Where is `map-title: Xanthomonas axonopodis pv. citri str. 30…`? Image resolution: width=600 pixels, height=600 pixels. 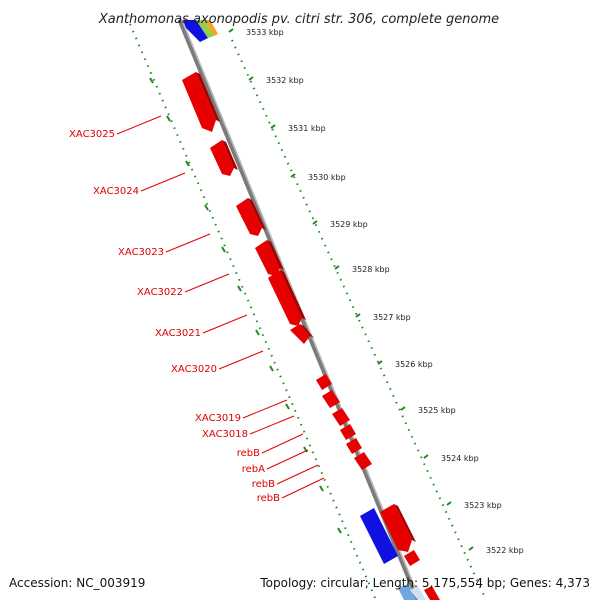
map-title: Xanthomonas axonopodis pv. citri str. 30… is located at coordinates (298, 19).